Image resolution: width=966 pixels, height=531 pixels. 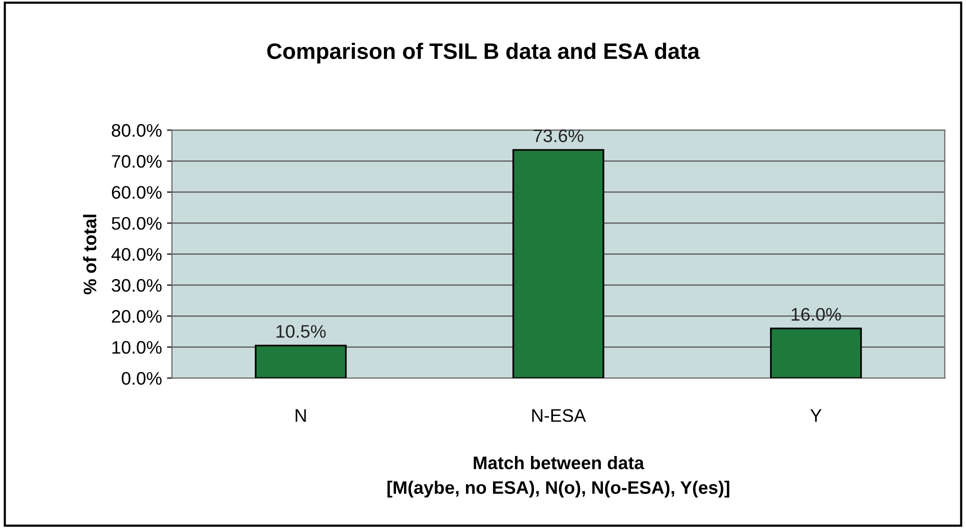 What do you see at coordinates (483, 53) in the screenshot?
I see `chart-title: Comparison of TSIL B data and ESA data` at bounding box center [483, 53].